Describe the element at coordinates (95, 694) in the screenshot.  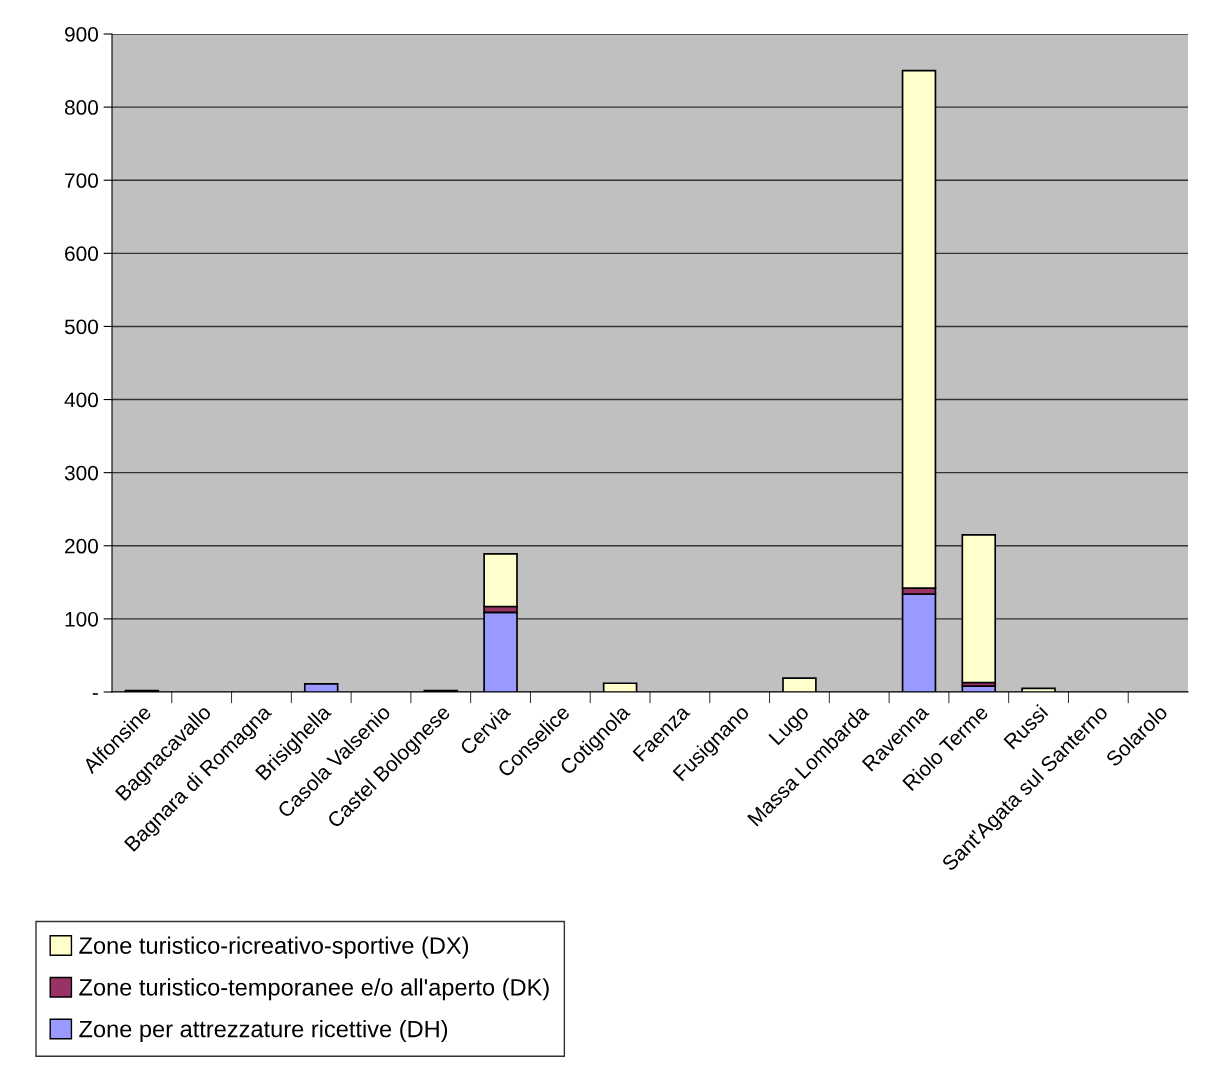
I see `y-tick-label: -` at that location.